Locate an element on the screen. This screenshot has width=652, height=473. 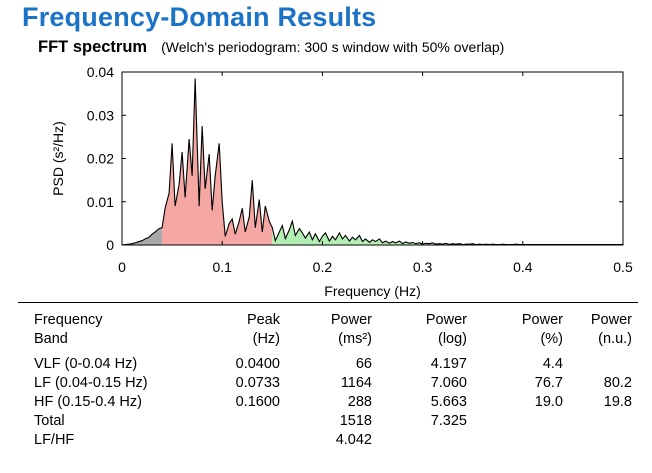
table-row: Total 1518 7.325 is located at coordinates (333, 421).